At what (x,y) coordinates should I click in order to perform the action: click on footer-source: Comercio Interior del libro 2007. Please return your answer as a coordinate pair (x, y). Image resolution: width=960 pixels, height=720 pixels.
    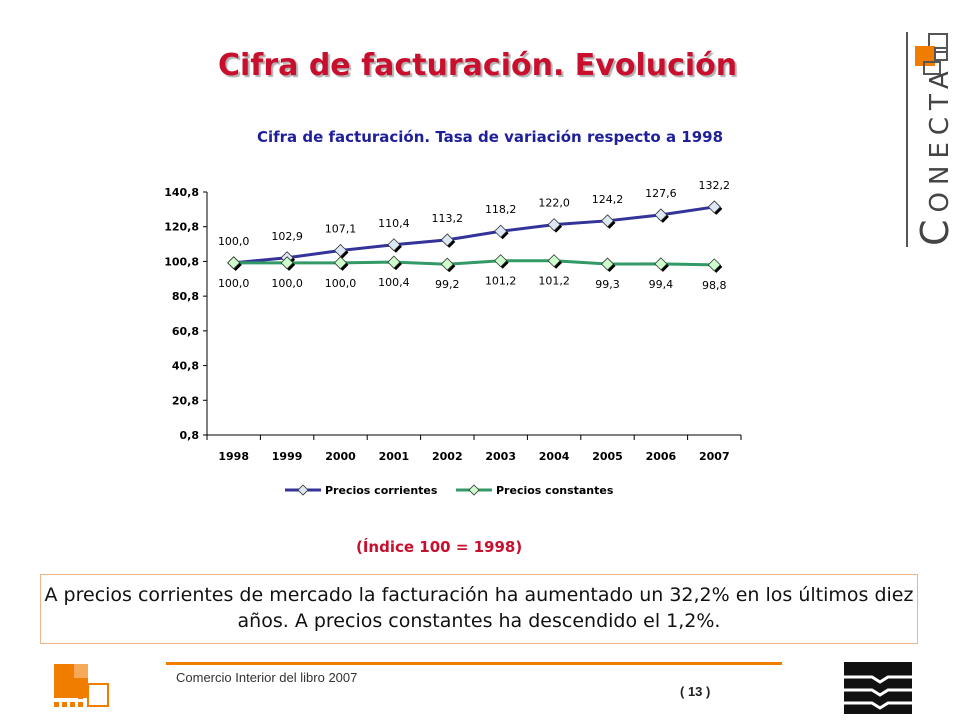
    Looking at the image, I should click on (267, 677).